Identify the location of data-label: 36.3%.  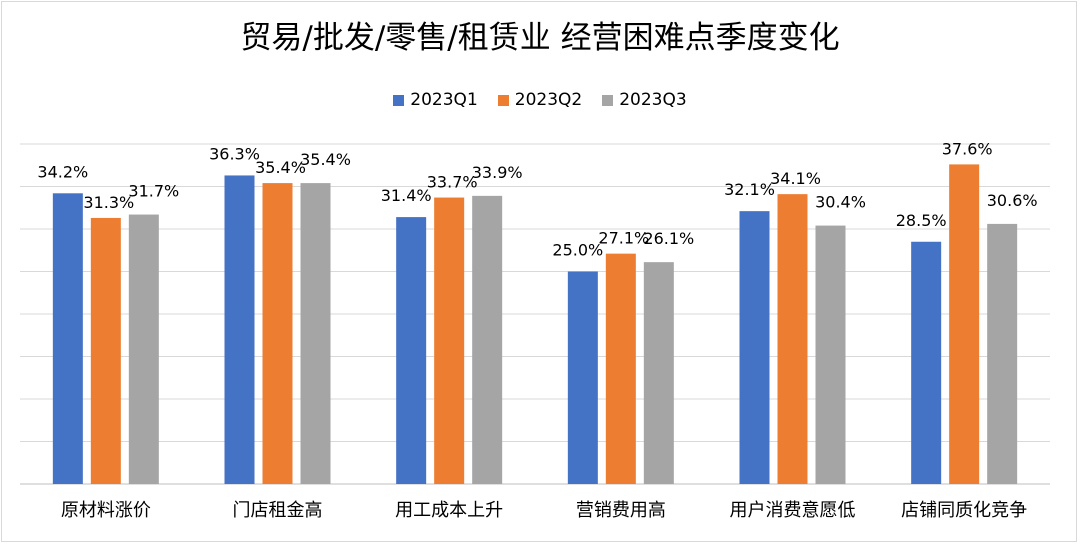
(234, 153).